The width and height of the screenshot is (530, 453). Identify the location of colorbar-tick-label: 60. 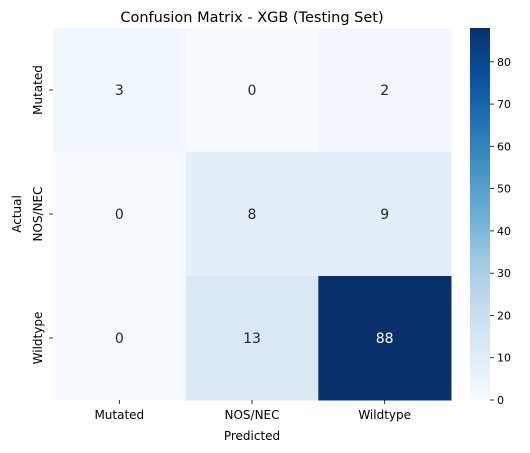
(504, 146).